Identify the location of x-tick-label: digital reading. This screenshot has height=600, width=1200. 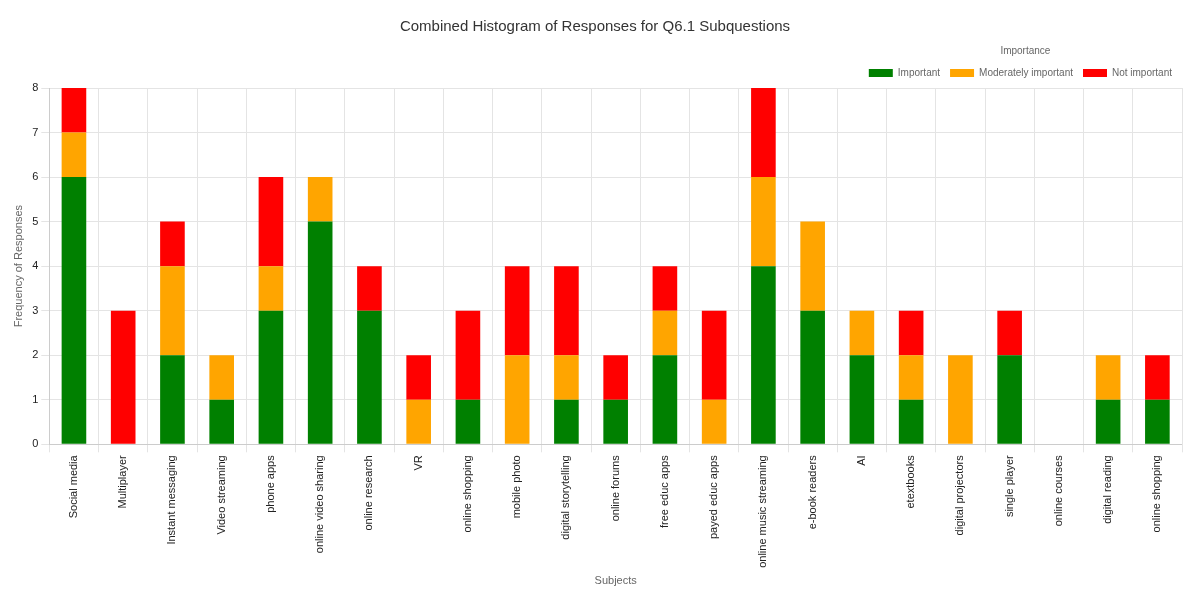
(1107, 489).